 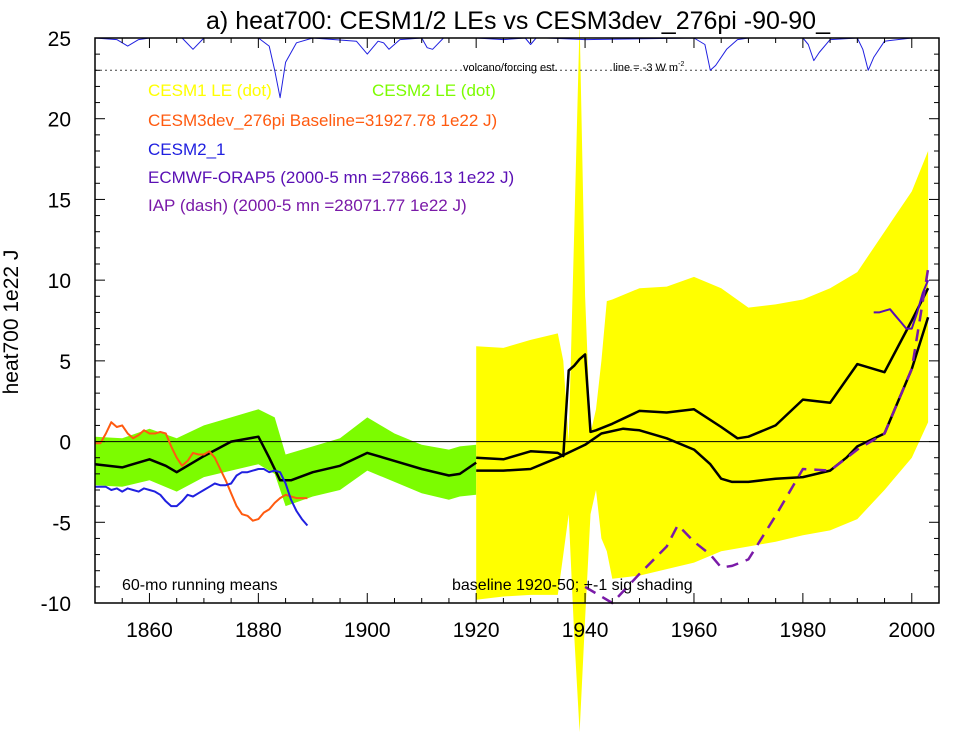 I want to click on baseline-annotation: baseline 1920-50; +-1 sig shading, so click(x=572, y=585).